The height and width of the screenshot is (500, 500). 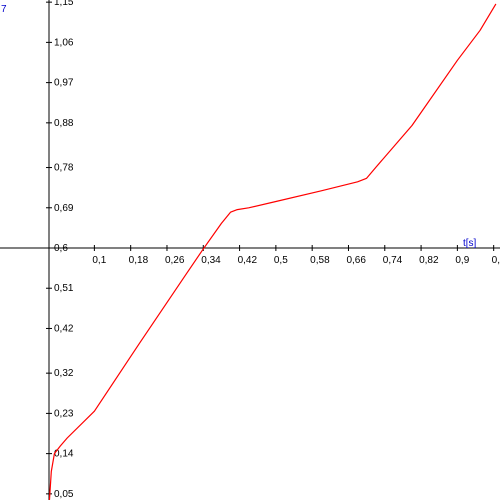 I want to click on x-tick-label: 0,82, so click(x=429, y=260).